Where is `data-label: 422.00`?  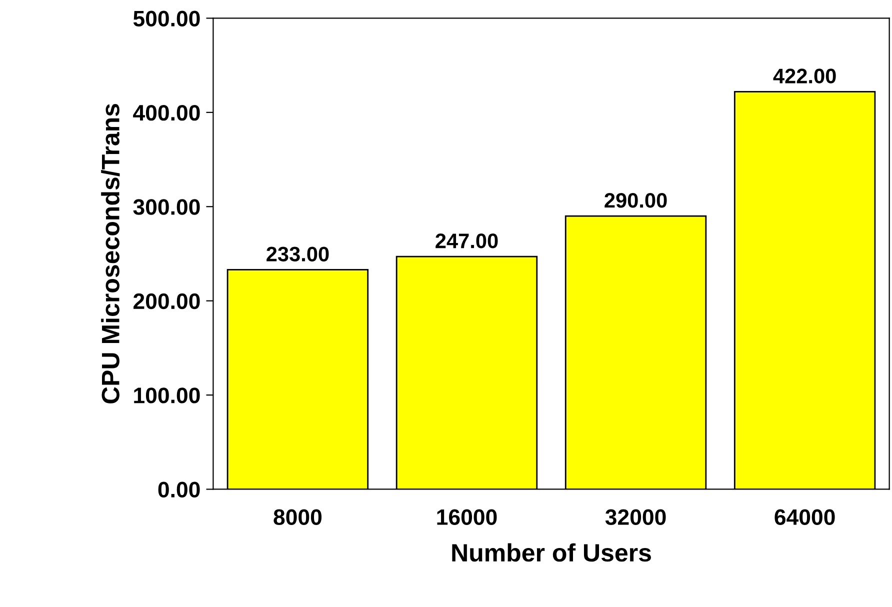
data-label: 422.00 is located at coordinates (804, 76).